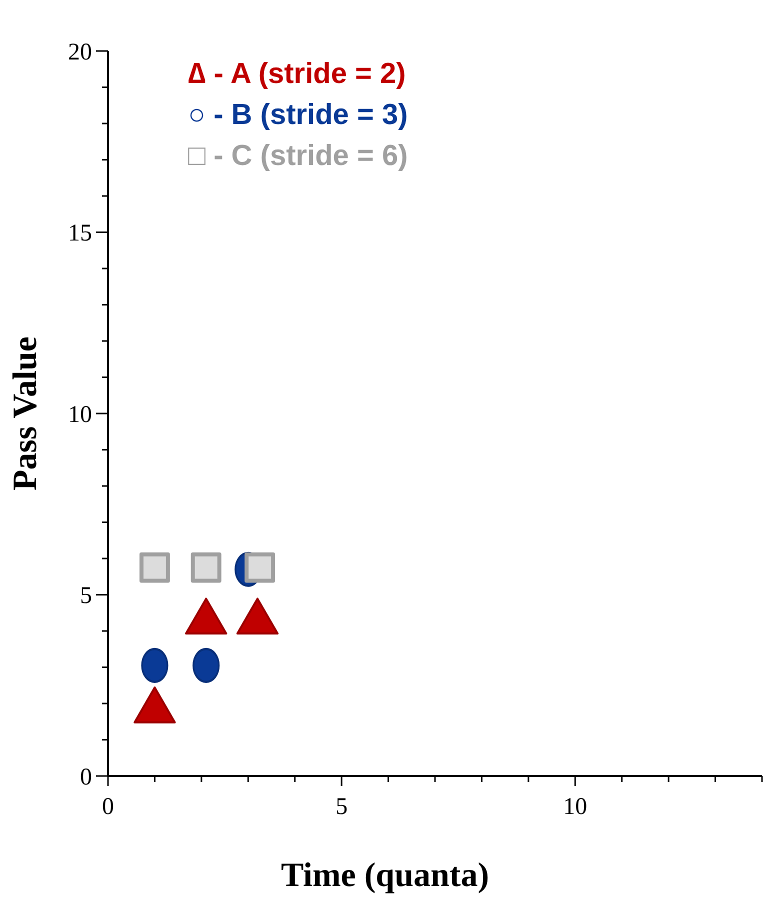  I want to click on x-axis-title: Time (quanta), so click(385, 875).